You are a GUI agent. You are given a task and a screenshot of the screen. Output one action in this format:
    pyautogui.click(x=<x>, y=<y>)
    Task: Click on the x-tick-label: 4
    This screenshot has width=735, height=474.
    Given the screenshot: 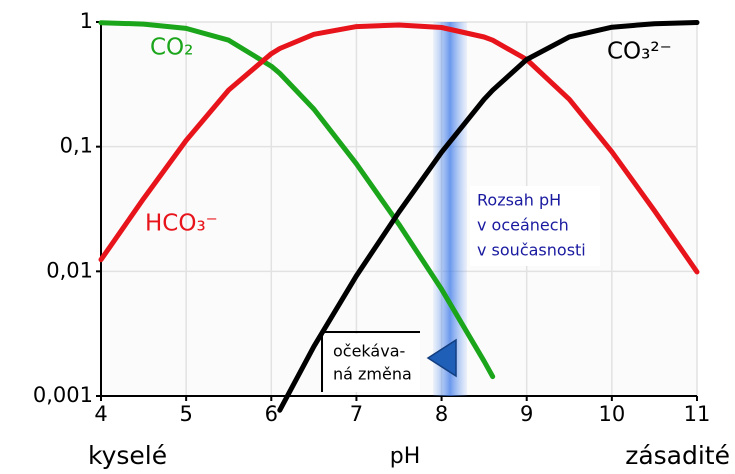 What is the action you would take?
    pyautogui.click(x=100, y=414)
    